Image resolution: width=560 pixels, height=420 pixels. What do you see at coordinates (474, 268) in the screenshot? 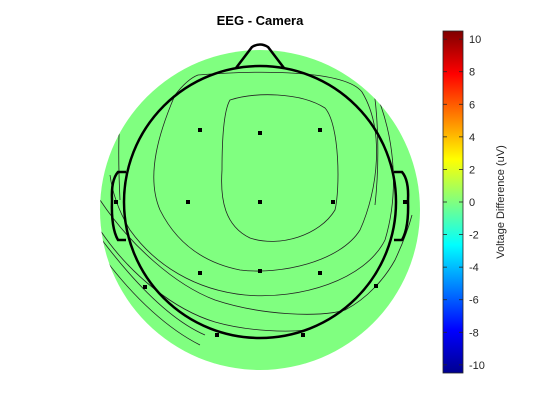
I see `colorbar-tick-label: -4` at bounding box center [474, 268].